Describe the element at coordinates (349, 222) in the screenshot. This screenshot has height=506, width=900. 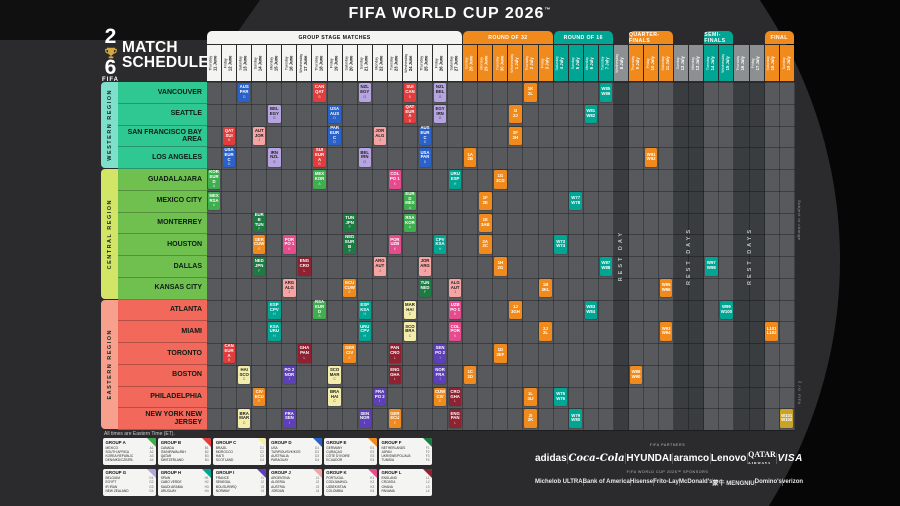
I see `team-code-away: JPN` at that location.